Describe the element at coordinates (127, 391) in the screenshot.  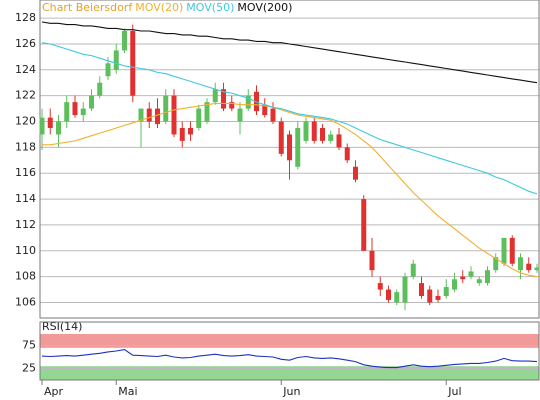
I see `x-tick-label: Mai` at that location.